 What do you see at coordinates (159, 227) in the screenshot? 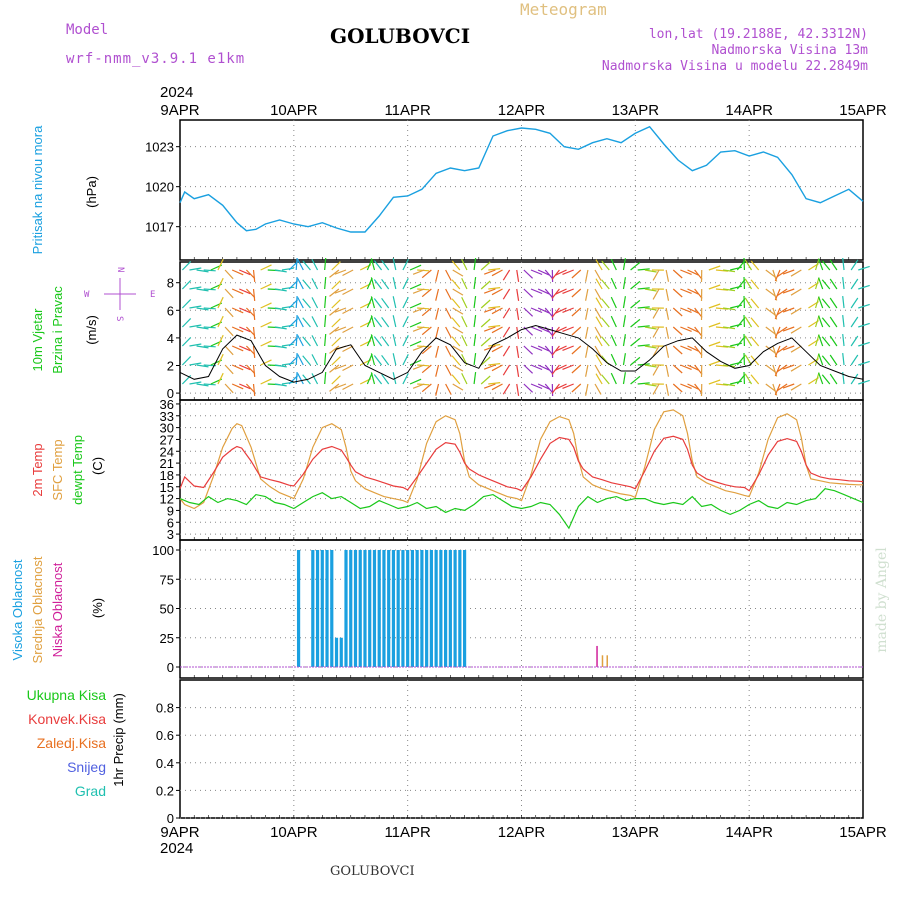
I see `y-tick-label: 1017` at bounding box center [159, 227].